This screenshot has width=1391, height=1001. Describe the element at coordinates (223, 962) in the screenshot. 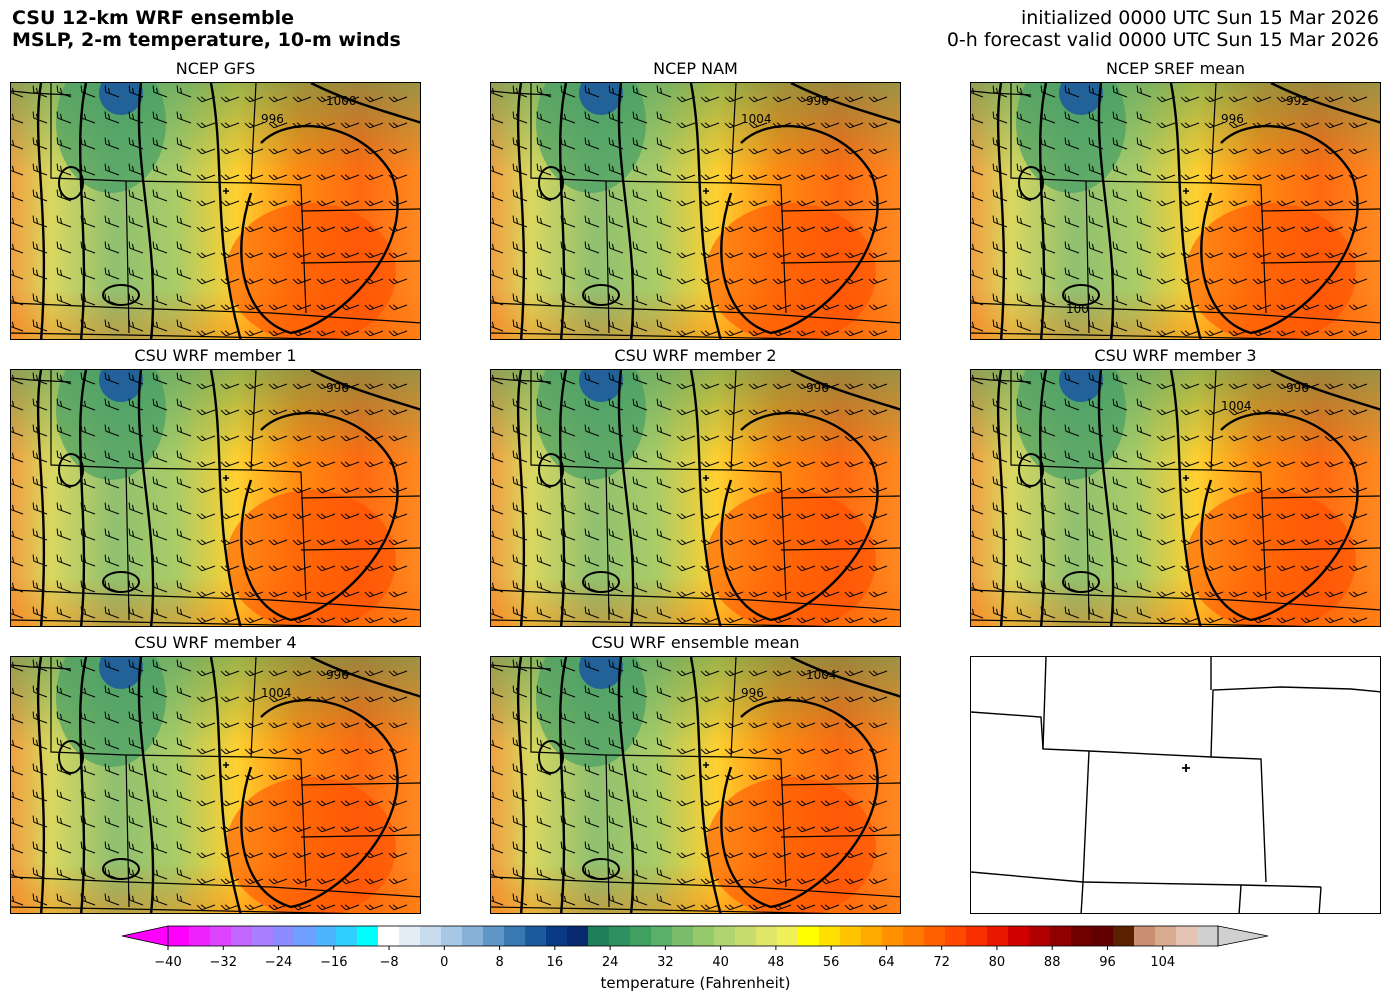

I see `colorbar-tick-label: −32` at that location.